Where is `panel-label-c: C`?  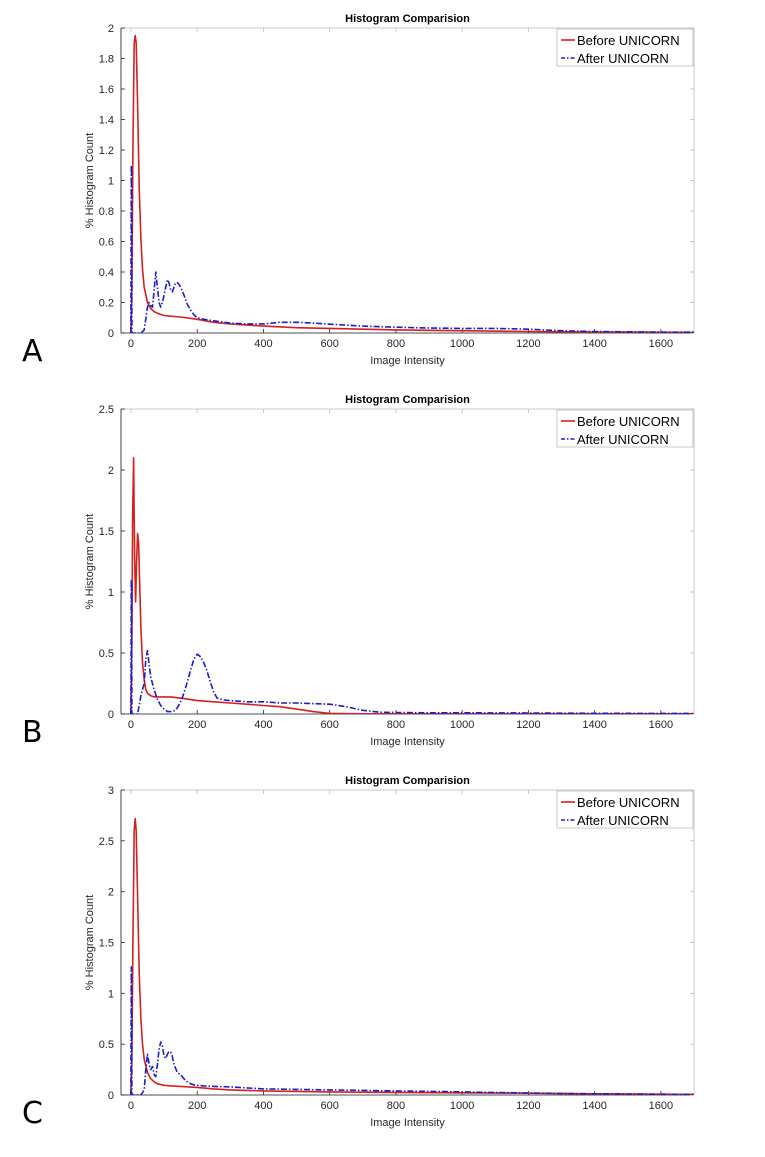
panel-label-c: C is located at coordinates (32, 1113).